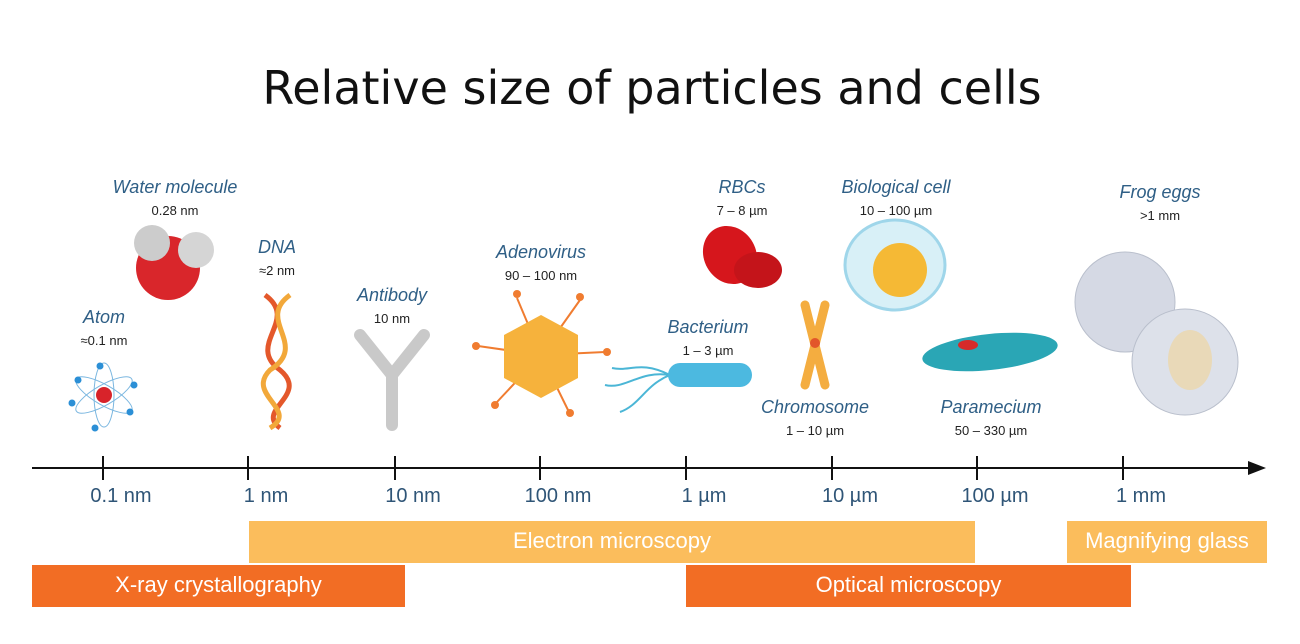 The height and width of the screenshot is (644, 1300). What do you see at coordinates (558, 496) in the screenshot?
I see `tick-label: 100 nm` at bounding box center [558, 496].